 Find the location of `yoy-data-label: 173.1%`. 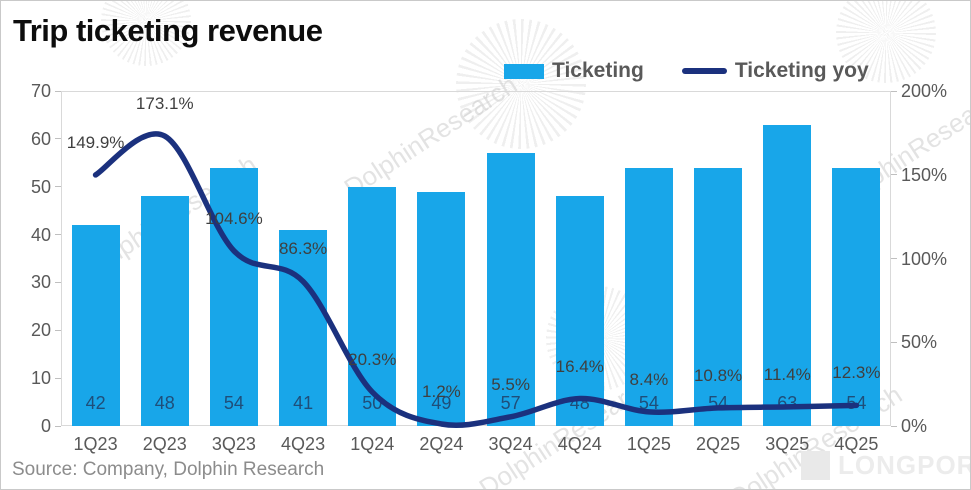

yoy-data-label: 173.1% is located at coordinates (164, 104).